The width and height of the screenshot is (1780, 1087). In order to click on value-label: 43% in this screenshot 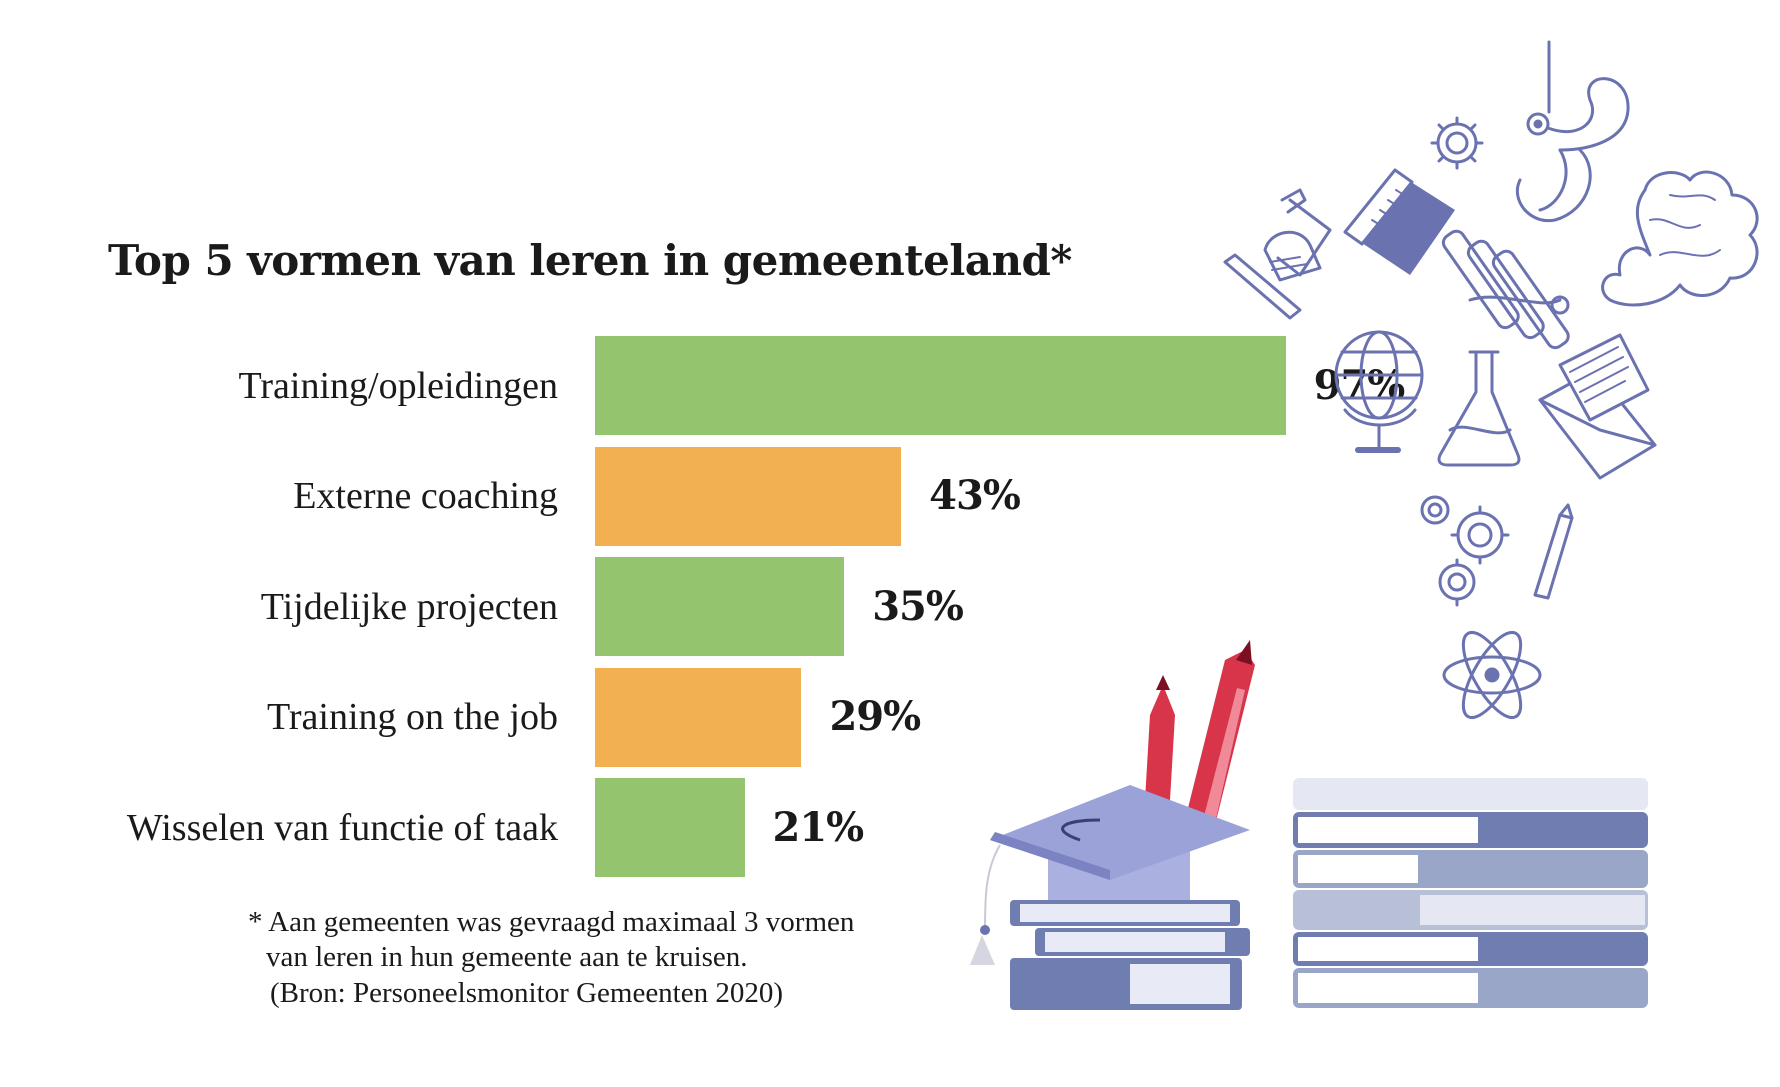, I will do `click(975, 495)`.